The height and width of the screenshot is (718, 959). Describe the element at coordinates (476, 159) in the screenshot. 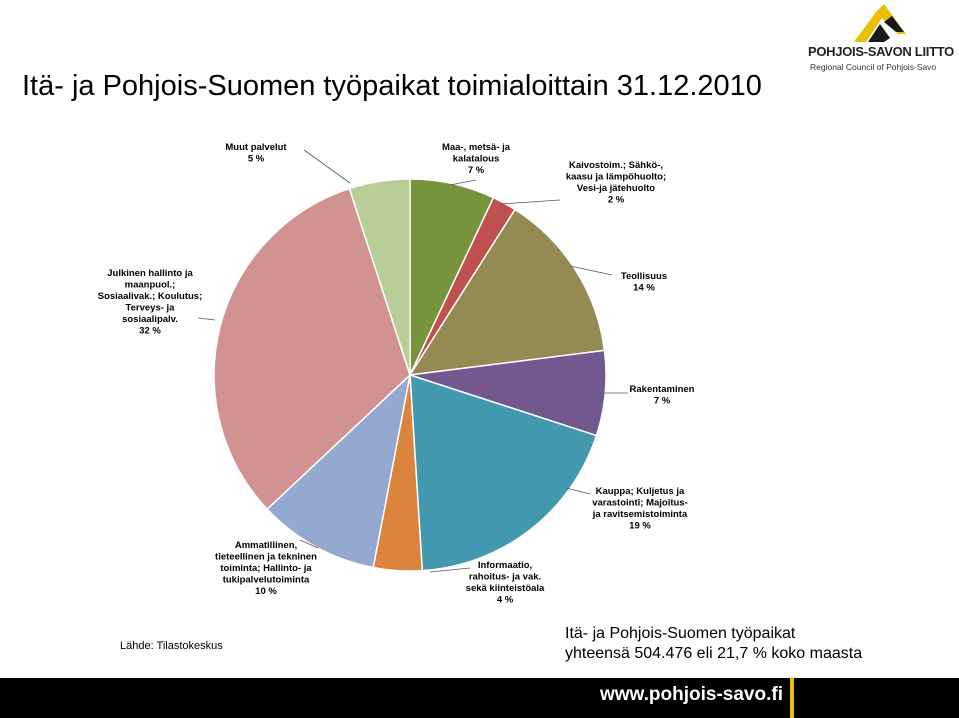

I see `slice-label-0: Maa-, metsä- ja kalatalous 7 %` at that location.